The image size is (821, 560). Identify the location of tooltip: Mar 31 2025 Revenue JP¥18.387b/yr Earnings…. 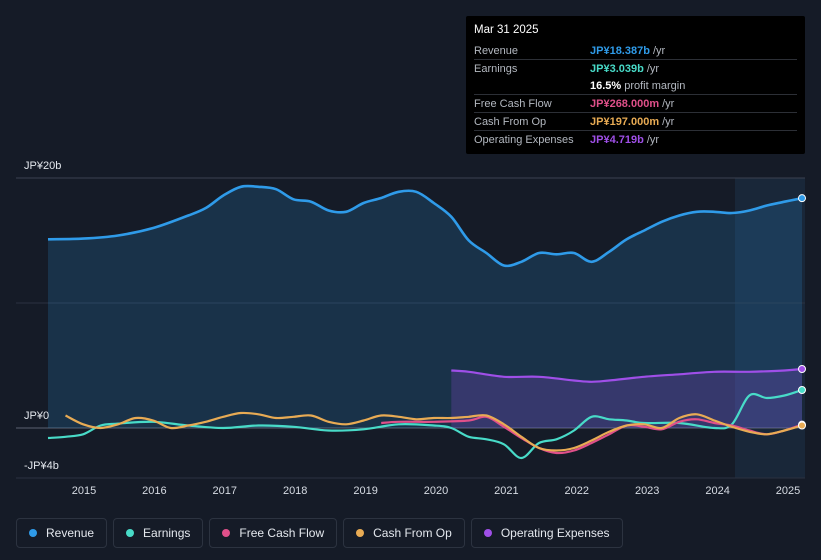
(635, 85).